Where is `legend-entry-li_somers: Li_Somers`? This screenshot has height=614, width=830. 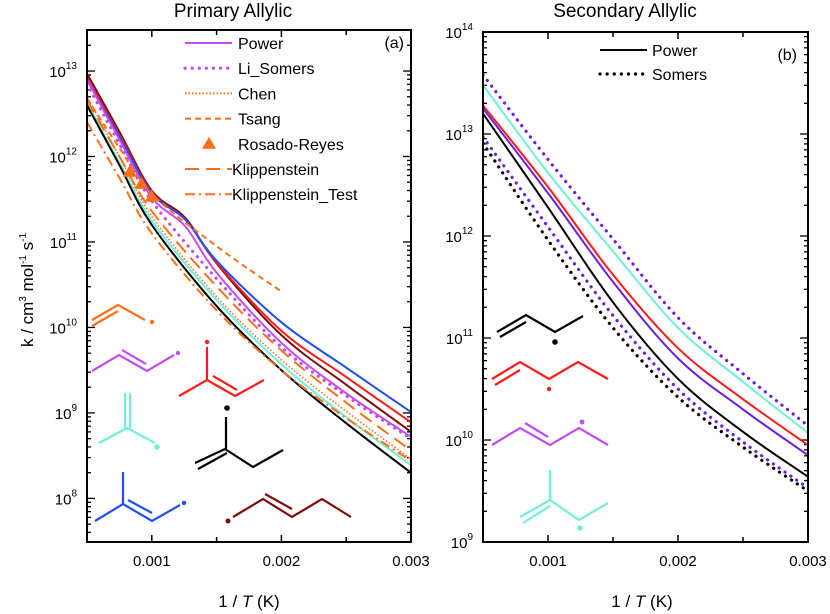 legend-entry-li_somers: Li_Somers is located at coordinates (248, 69).